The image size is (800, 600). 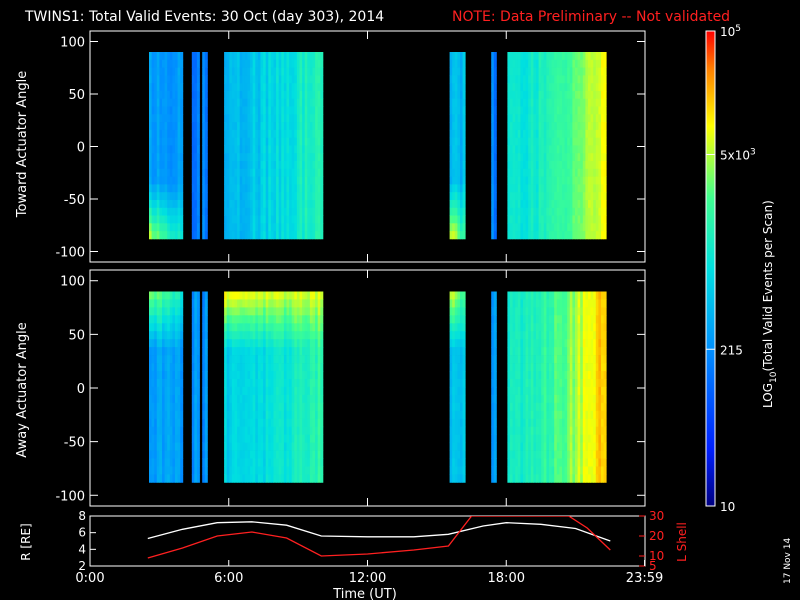 I want to click on heatmap-segment, so click(x=195, y=387).